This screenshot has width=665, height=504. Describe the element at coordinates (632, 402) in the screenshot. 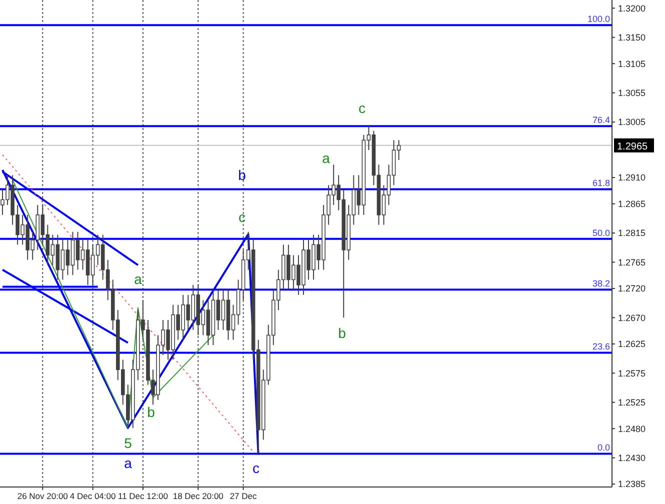

I see `y-tick-label: 1.2525` at that location.